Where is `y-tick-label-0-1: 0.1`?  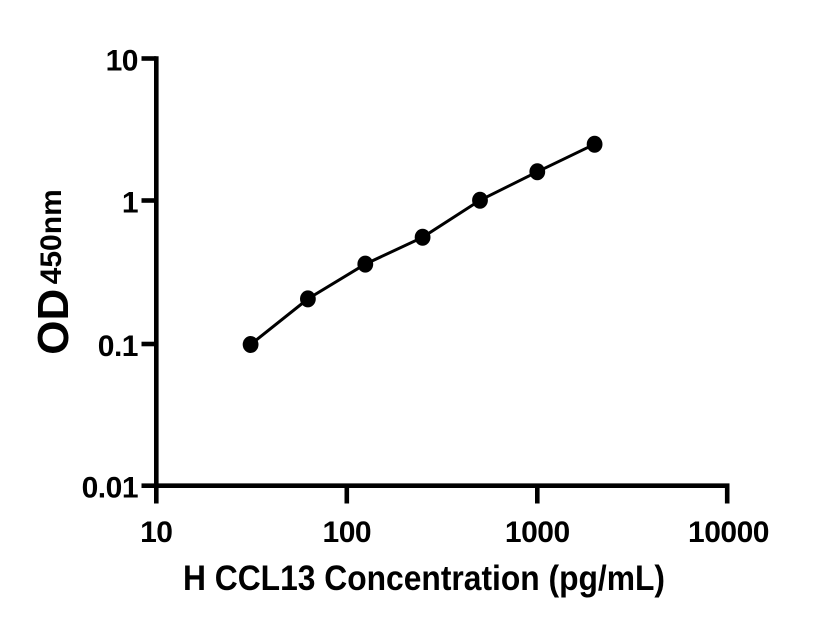 y-tick-label-0-1: 0.1 is located at coordinates (118, 346).